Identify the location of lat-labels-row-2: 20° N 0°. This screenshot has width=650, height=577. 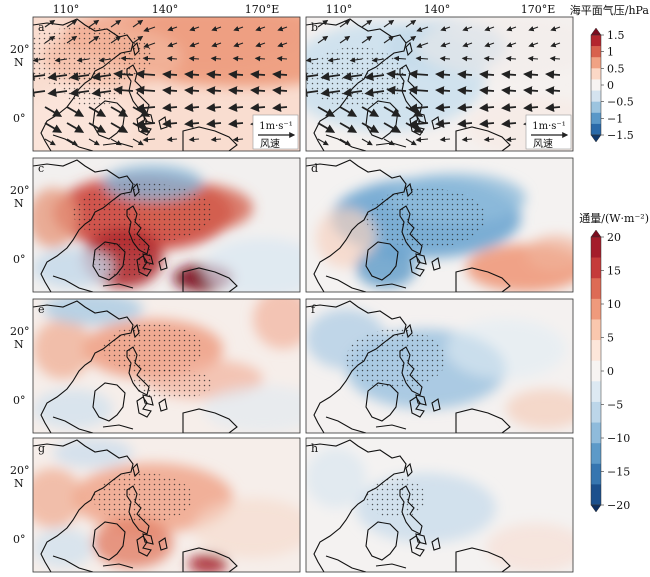
(20, 225).